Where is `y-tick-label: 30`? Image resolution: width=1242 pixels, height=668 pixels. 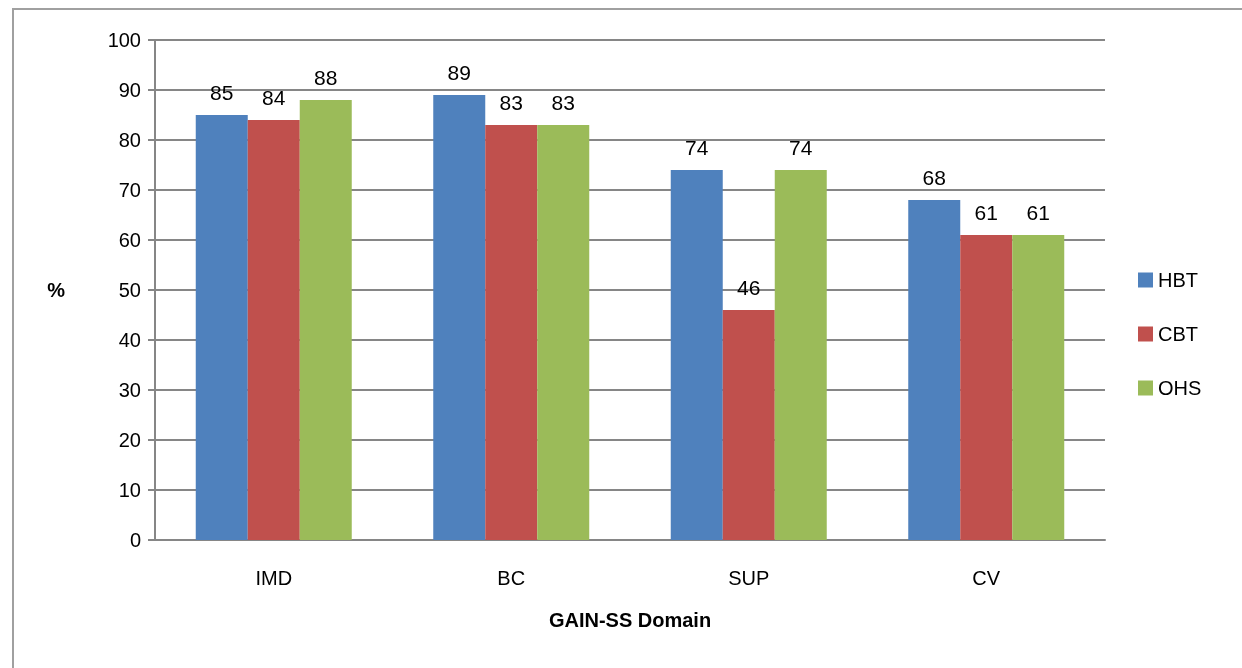
y-tick-label: 30 is located at coordinates (129, 390).